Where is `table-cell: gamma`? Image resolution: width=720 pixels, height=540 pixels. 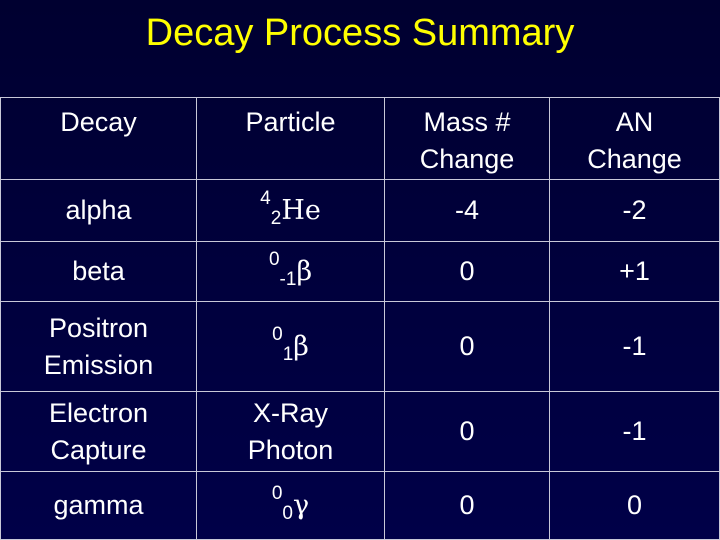
table-cell: gamma is located at coordinates (98, 506).